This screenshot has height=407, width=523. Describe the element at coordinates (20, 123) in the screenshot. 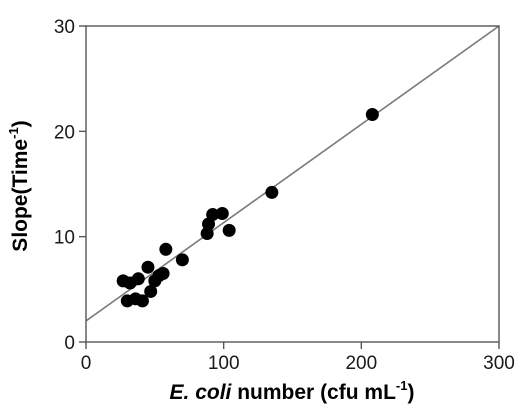

I see `y-axis-label-end: )` at that location.